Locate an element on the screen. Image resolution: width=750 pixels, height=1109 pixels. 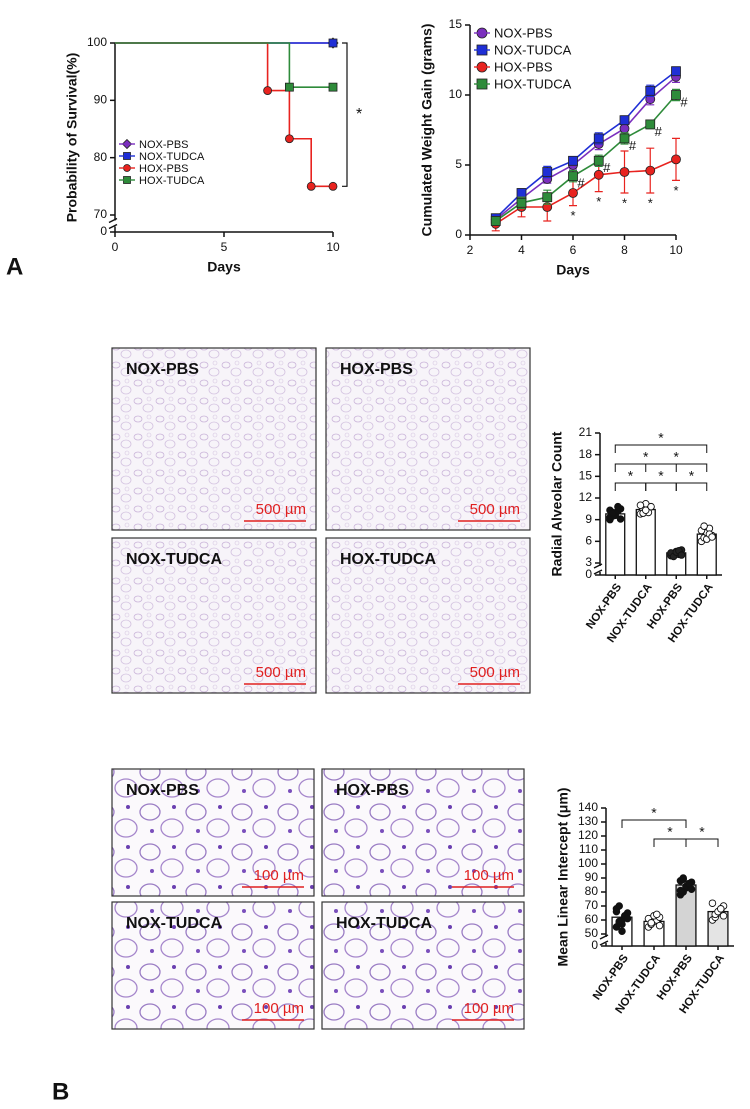
y-tick-label: 18 is located at coordinates (586, 454).